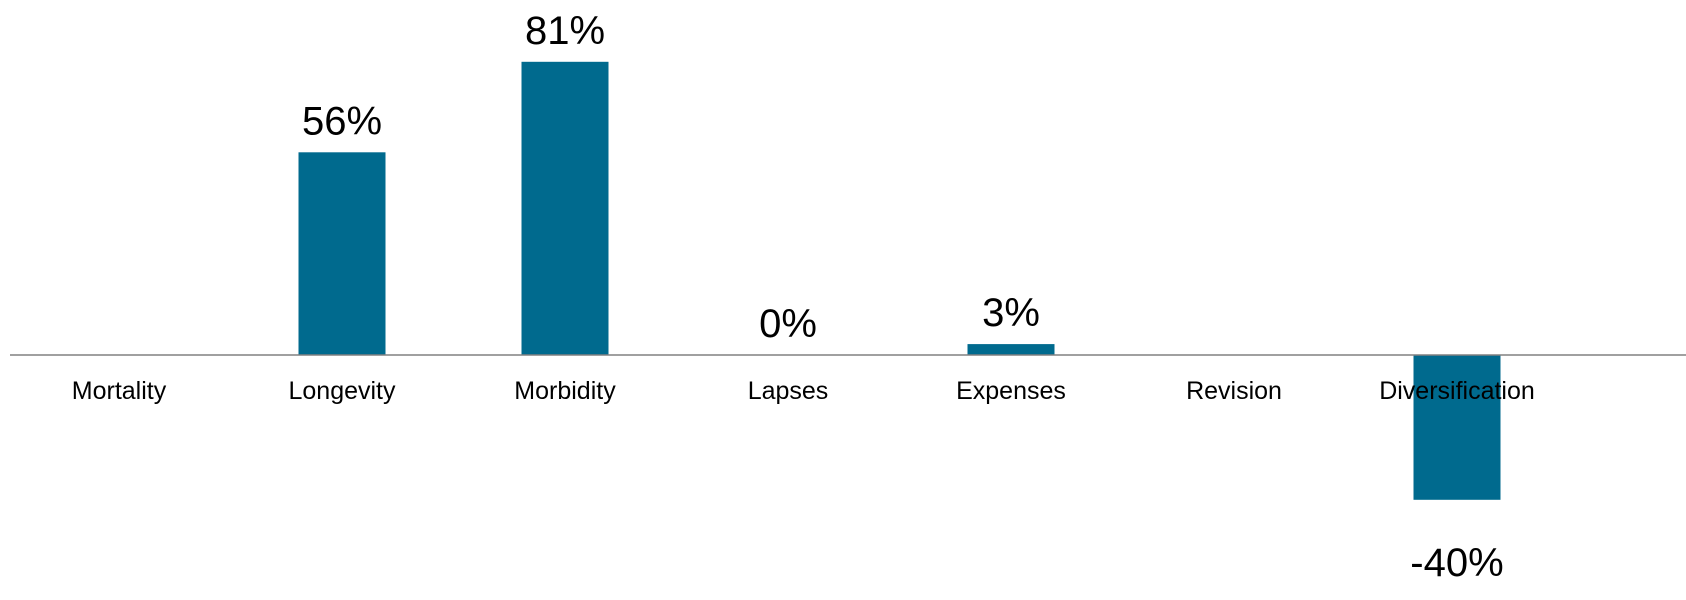 This screenshot has width=1686, height=600. What do you see at coordinates (1457, 391) in the screenshot?
I see `category-label-diversification: Diversification` at bounding box center [1457, 391].